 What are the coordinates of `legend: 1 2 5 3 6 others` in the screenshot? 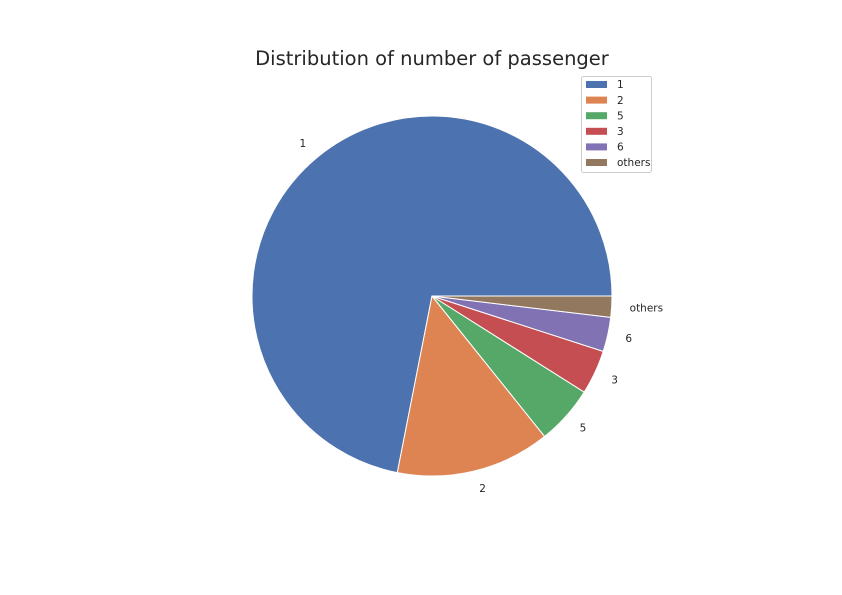 It's located at (616, 124).